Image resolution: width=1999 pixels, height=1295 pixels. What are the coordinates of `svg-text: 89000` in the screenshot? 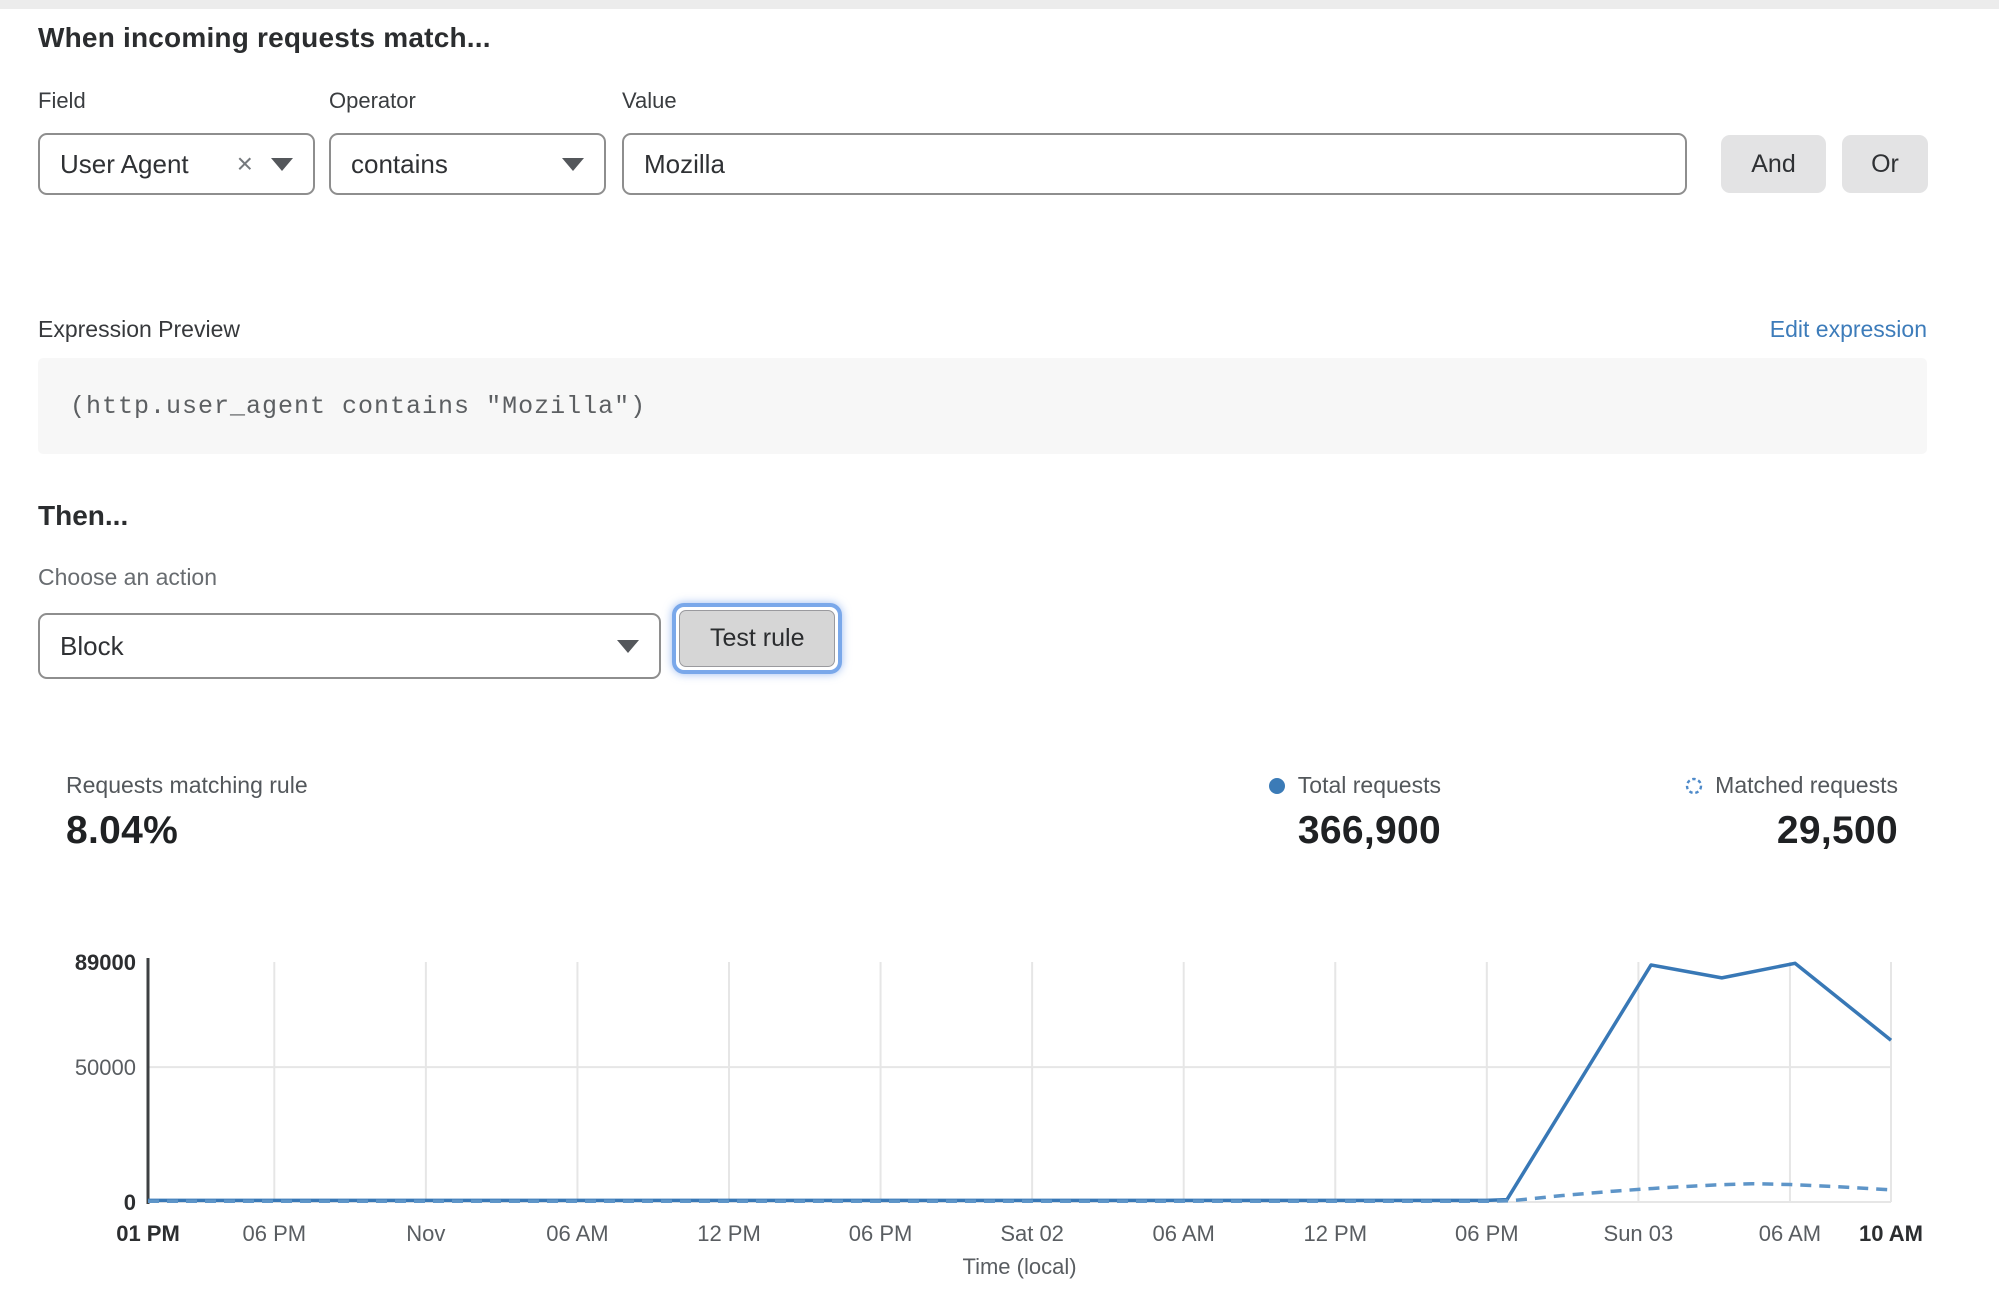 It's located at (105, 962).